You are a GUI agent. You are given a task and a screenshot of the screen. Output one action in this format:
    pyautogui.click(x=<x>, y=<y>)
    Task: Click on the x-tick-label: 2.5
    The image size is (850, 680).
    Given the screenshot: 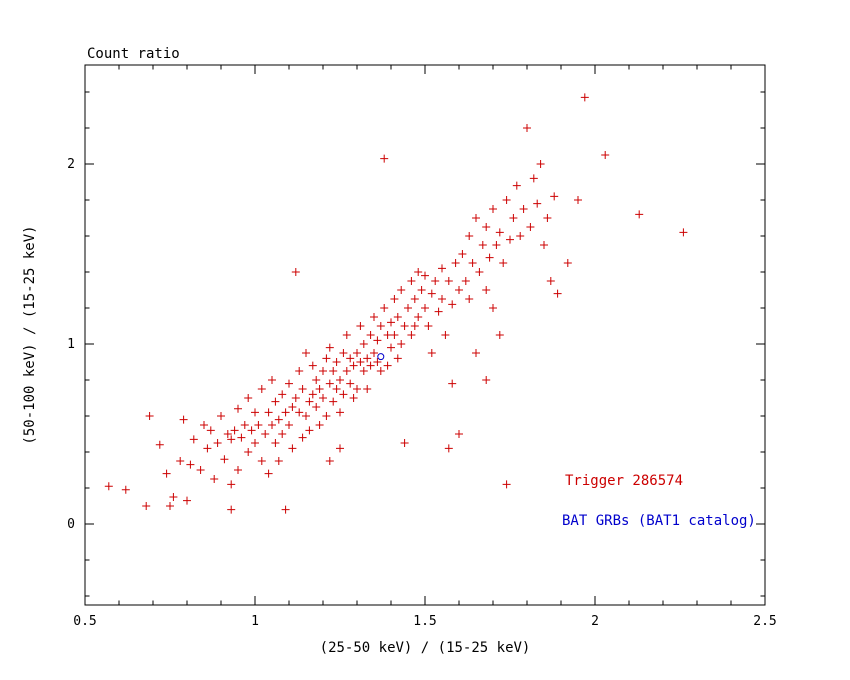 What is the action you would take?
    pyautogui.click(x=764, y=621)
    